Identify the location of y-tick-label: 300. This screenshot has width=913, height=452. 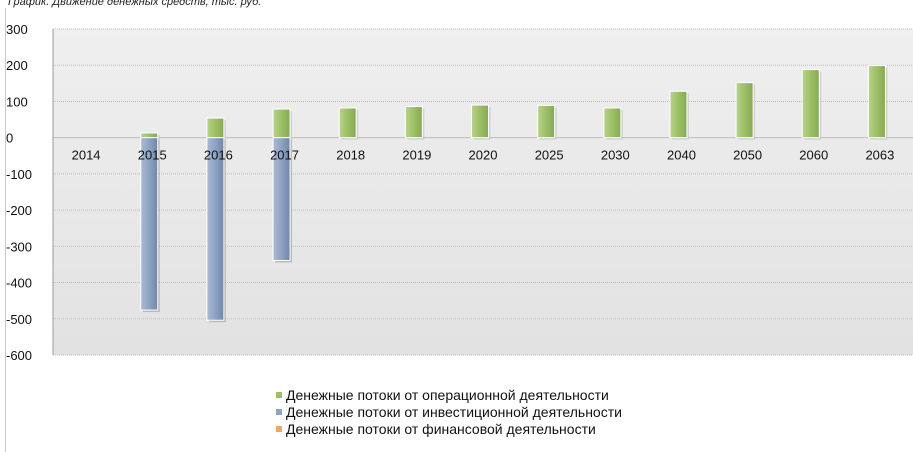
(17, 29).